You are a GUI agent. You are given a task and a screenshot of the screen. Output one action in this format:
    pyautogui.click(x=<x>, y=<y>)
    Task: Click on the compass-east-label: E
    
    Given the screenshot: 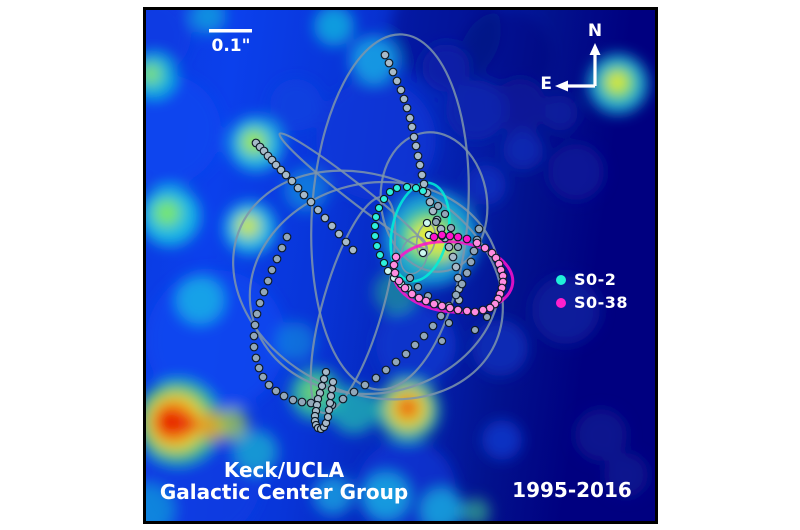 What is the action you would take?
    pyautogui.click(x=546, y=84)
    